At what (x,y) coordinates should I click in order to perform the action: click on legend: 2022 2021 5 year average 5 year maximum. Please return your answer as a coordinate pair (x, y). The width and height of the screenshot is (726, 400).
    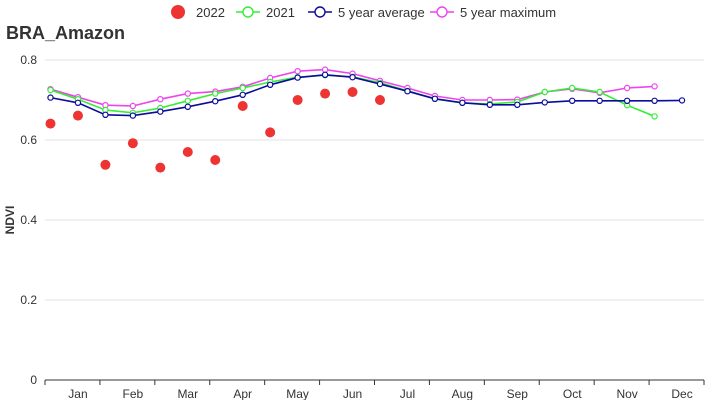
    Looking at the image, I should click on (363, 12).